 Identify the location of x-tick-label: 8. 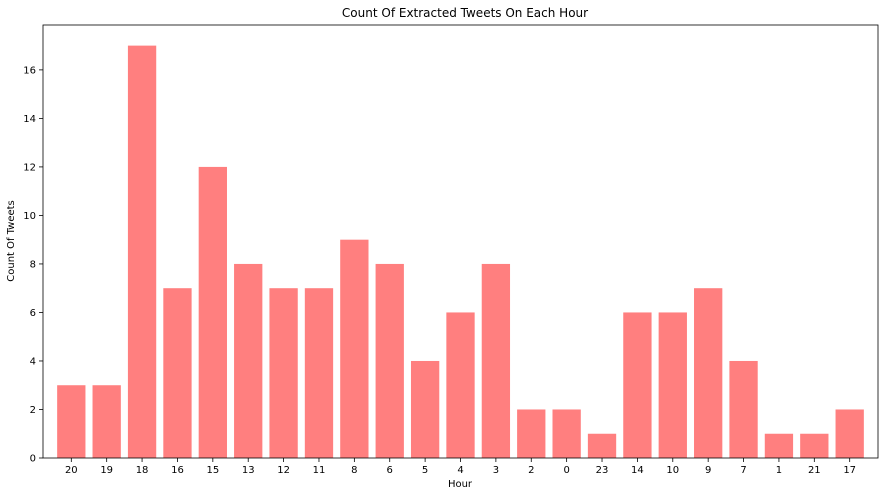
(354, 470).